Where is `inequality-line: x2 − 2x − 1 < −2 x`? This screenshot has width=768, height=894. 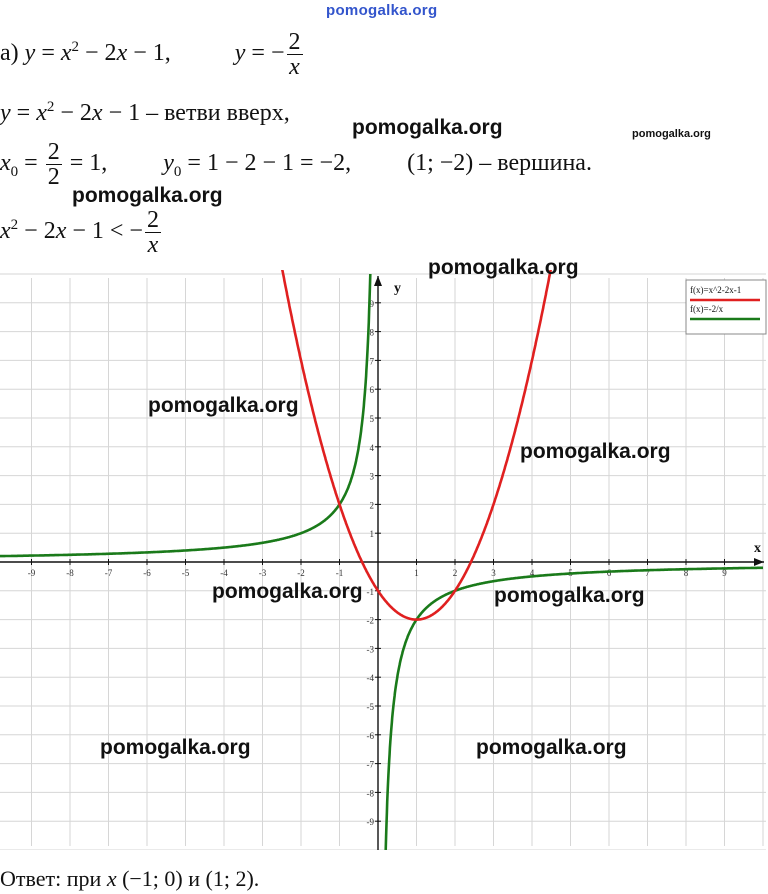 inequality-line: x2 − 2x − 1 < −2 x is located at coordinates (80, 232).